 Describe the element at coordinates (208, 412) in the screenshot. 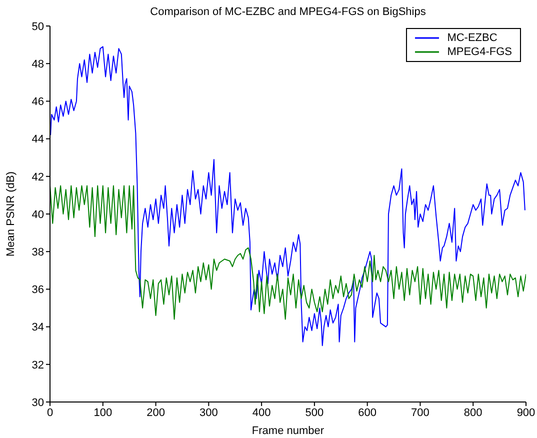

I see `x-tick-label: 300` at that location.